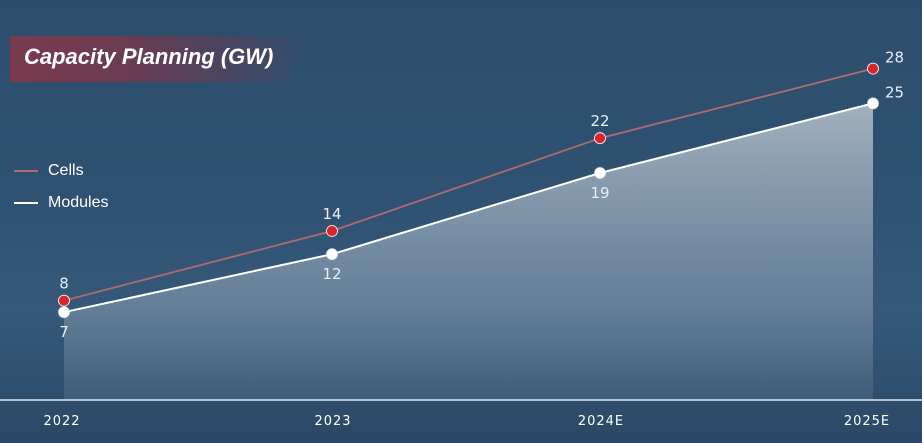 The height and width of the screenshot is (443, 922). Describe the element at coordinates (64, 332) in the screenshot. I see `data-label-modules-2022: 7` at that location.